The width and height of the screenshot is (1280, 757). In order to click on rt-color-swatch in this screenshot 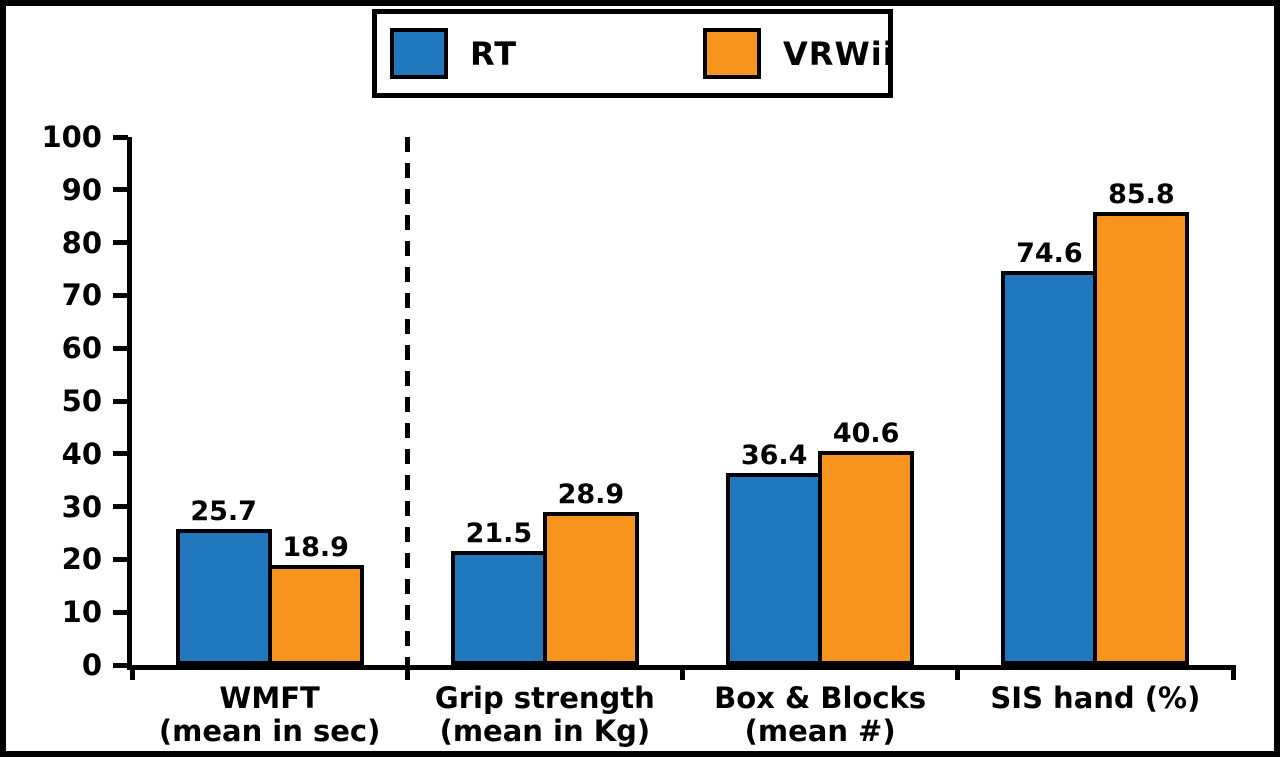, I will do `click(419, 53)`.